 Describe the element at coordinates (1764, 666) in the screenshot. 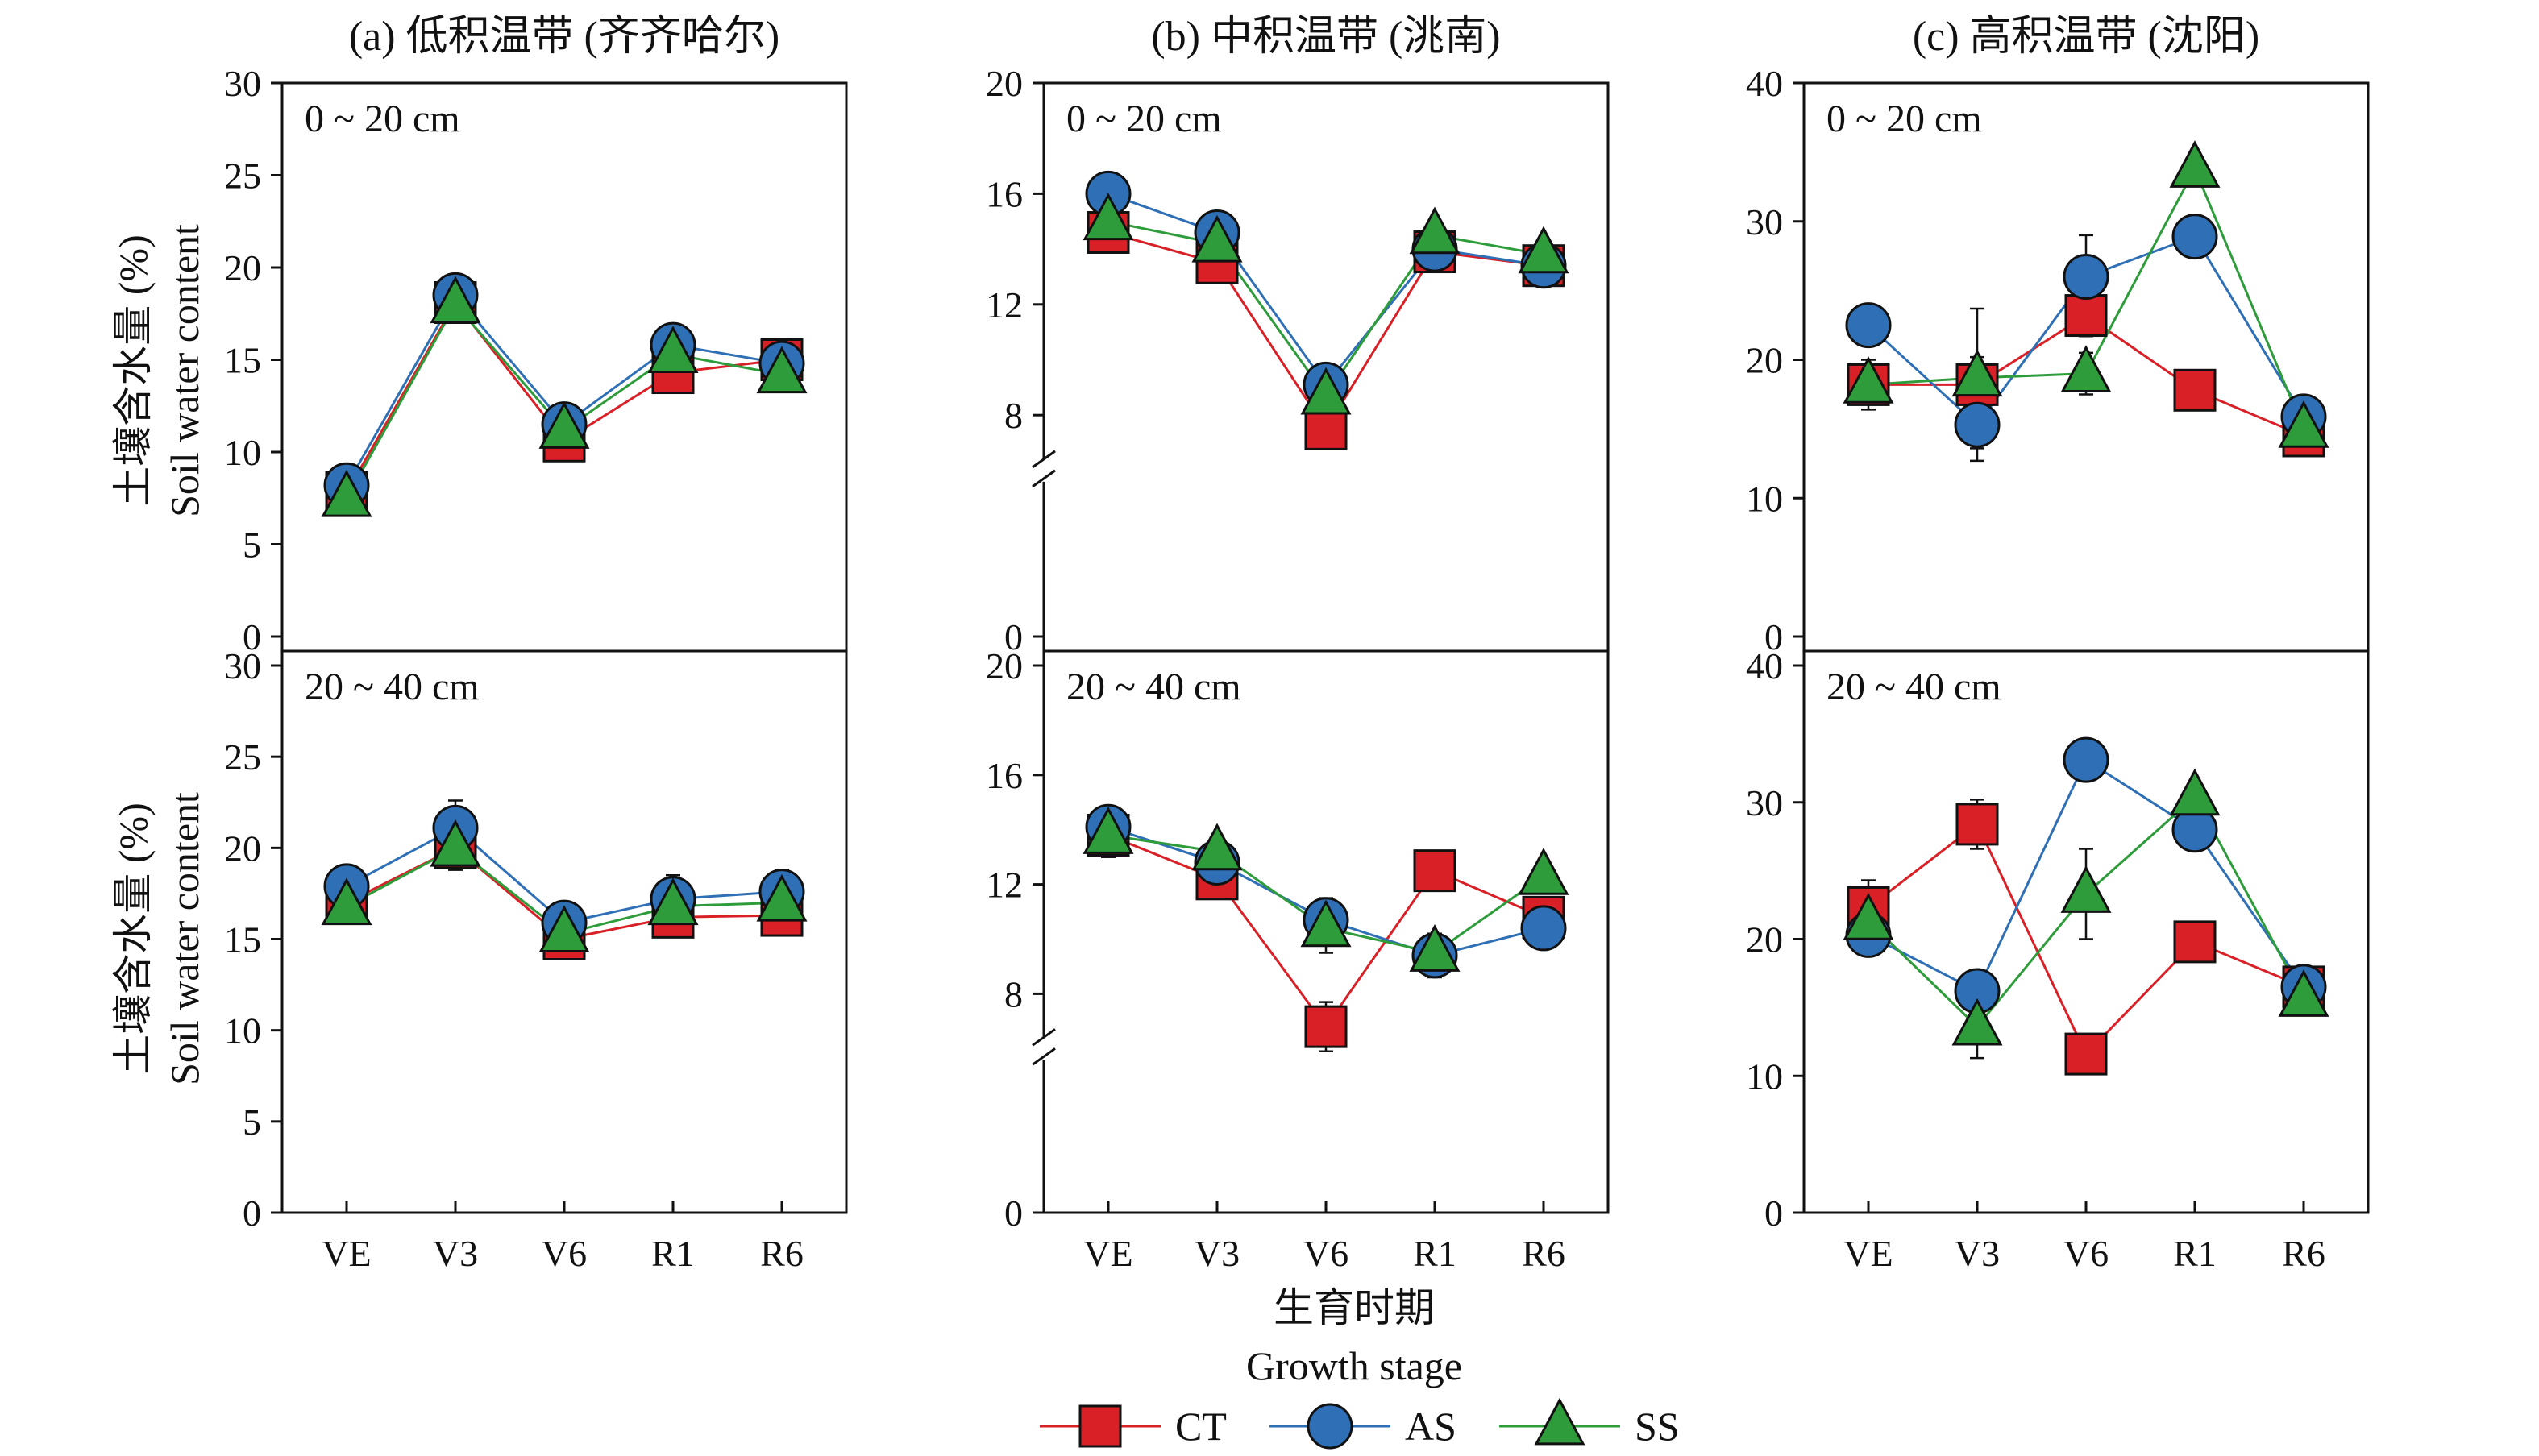

I see `y-tick-label: 40` at that location.